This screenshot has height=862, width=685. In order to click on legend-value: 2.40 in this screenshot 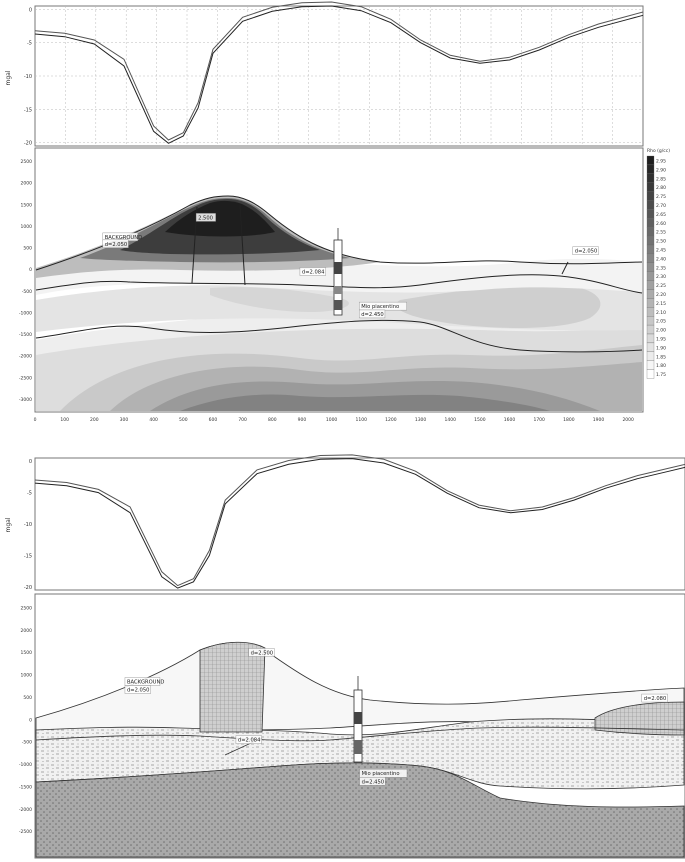, I will do `click(661, 259)`.